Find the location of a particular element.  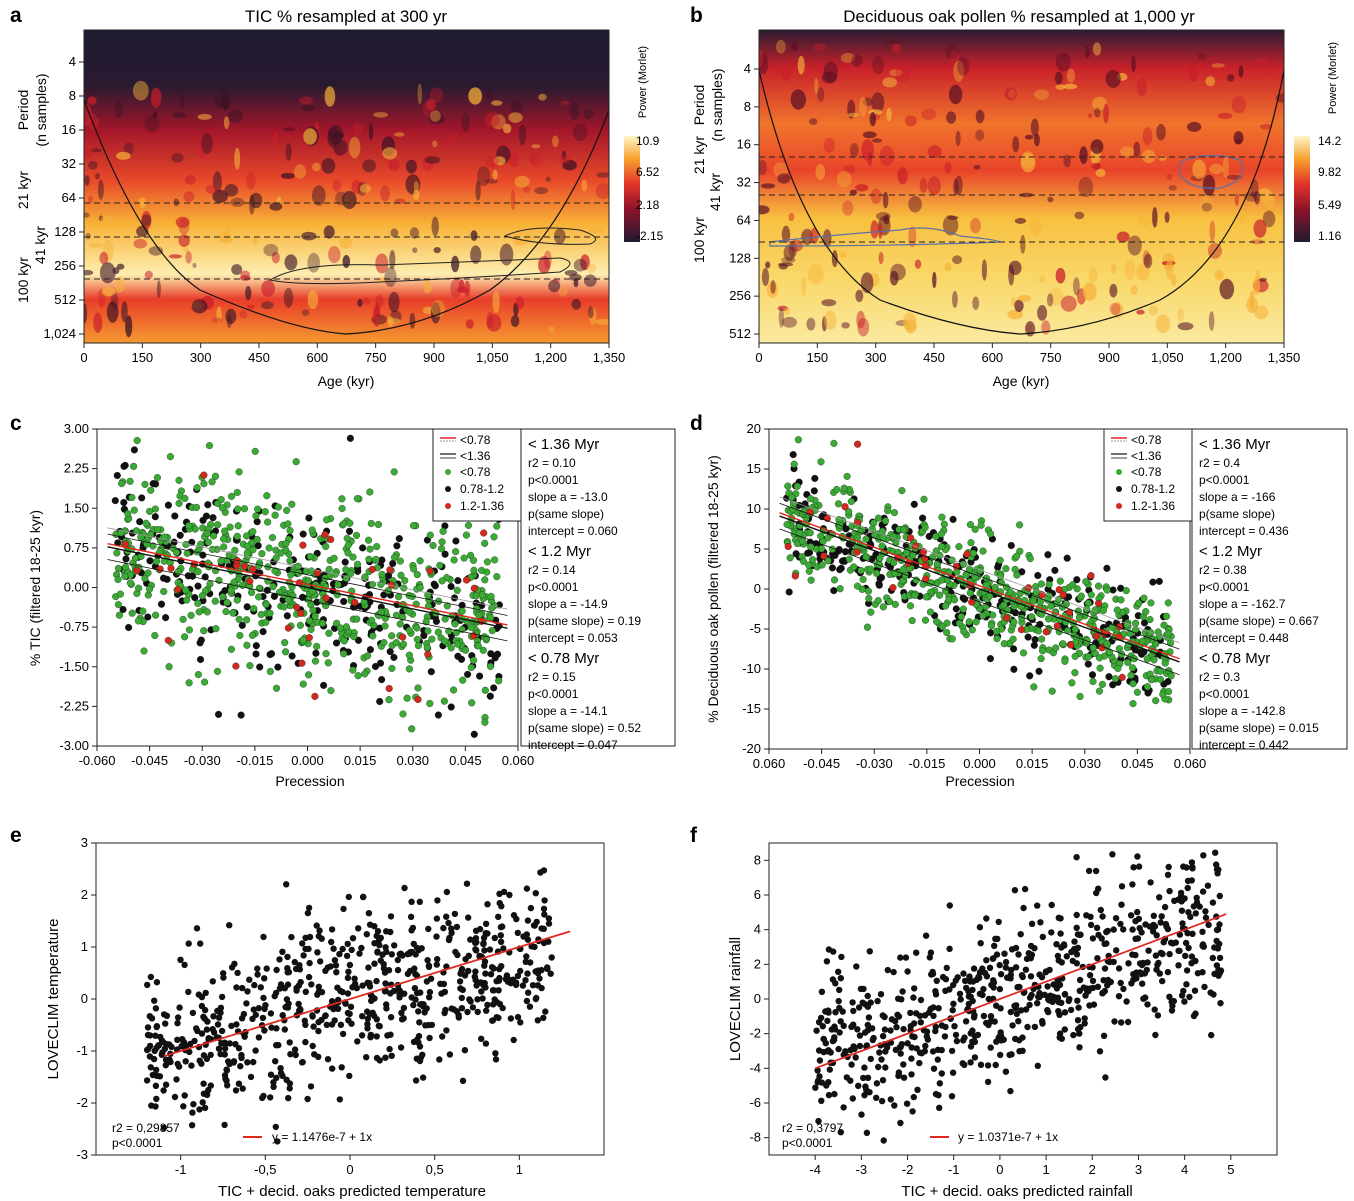

y-tick-label: 8 is located at coordinates (747, 106).